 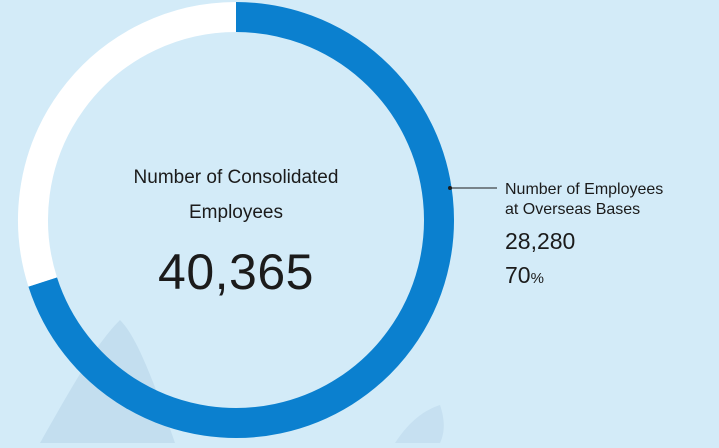 What do you see at coordinates (537, 278) in the screenshot?
I see `callout-percent-unit: %` at bounding box center [537, 278].